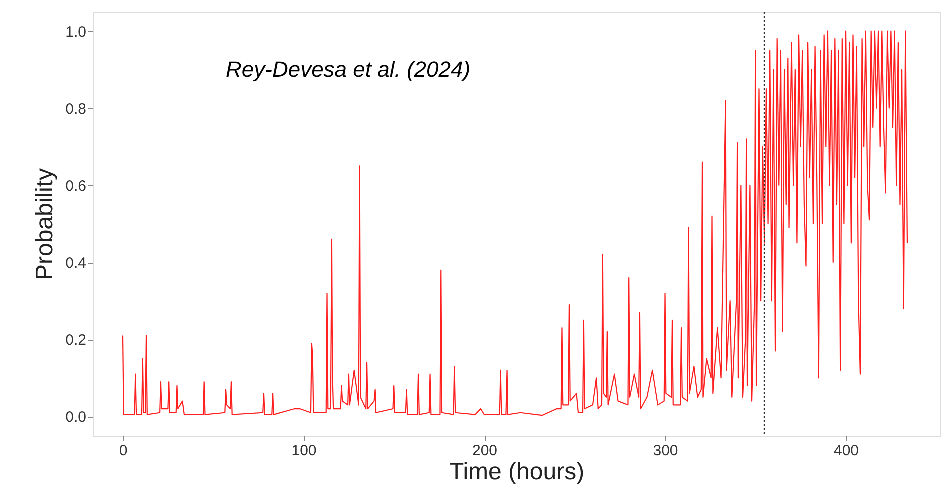  Describe the element at coordinates (76, 109) in the screenshot. I see `y-tick-label: 0.8` at that location.